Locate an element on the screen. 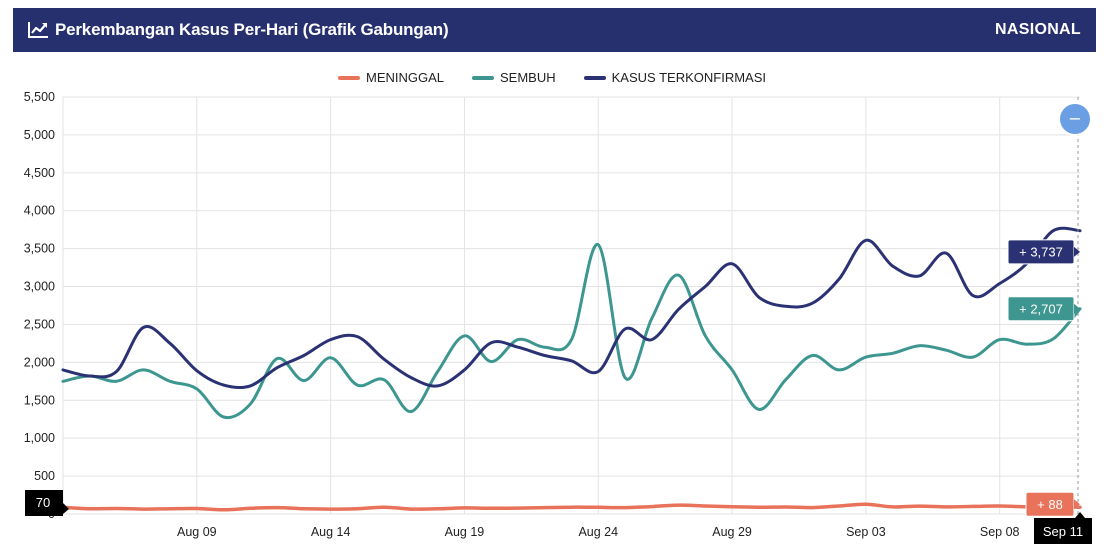 The height and width of the screenshot is (552, 1104). crosshair-x-label-box is located at coordinates (1063, 531).